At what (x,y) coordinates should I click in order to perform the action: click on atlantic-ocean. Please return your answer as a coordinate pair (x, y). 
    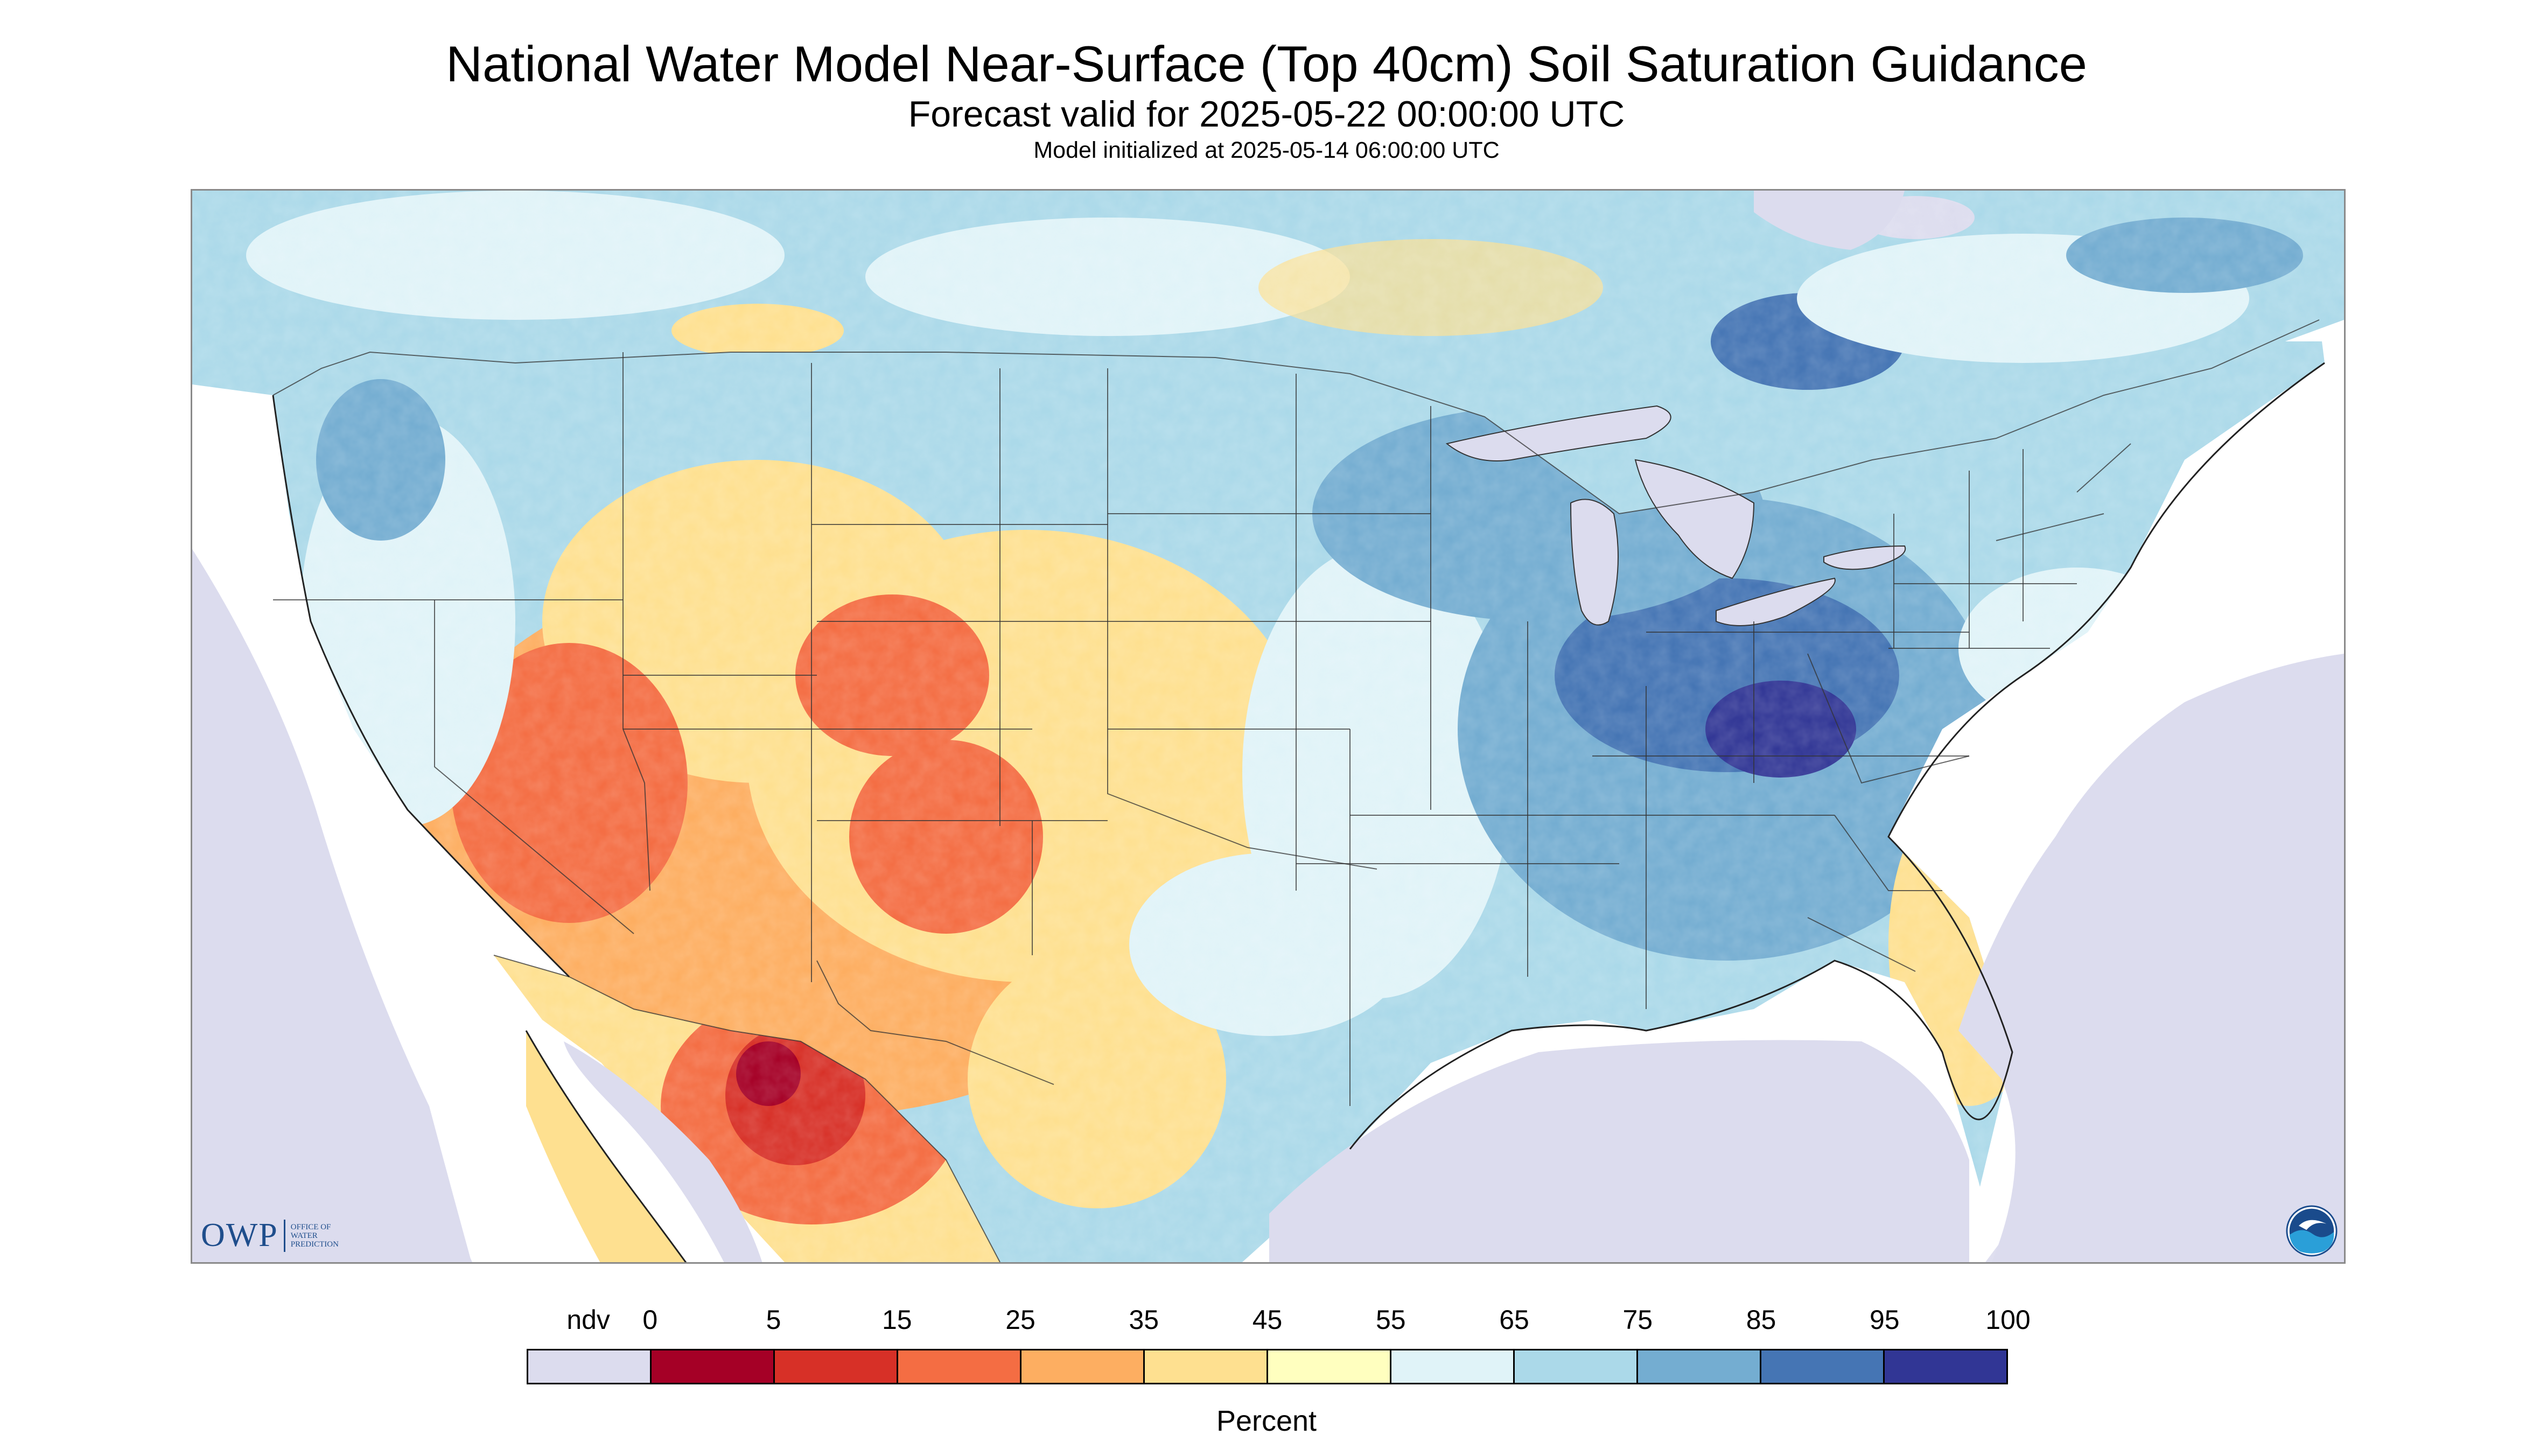
    Looking at the image, I should click on (2151, 958).